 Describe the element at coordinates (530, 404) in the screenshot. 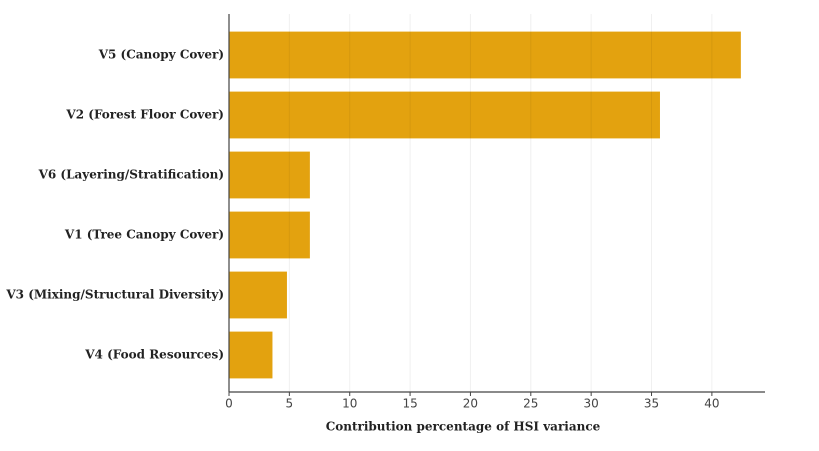

I see `x-tick-label: 25` at that location.